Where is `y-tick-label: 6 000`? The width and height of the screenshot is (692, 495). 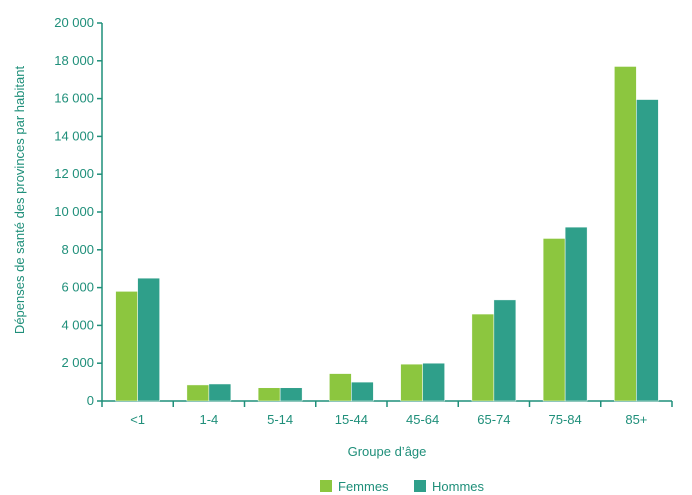 y-tick-label: 6 000 is located at coordinates (77, 287).